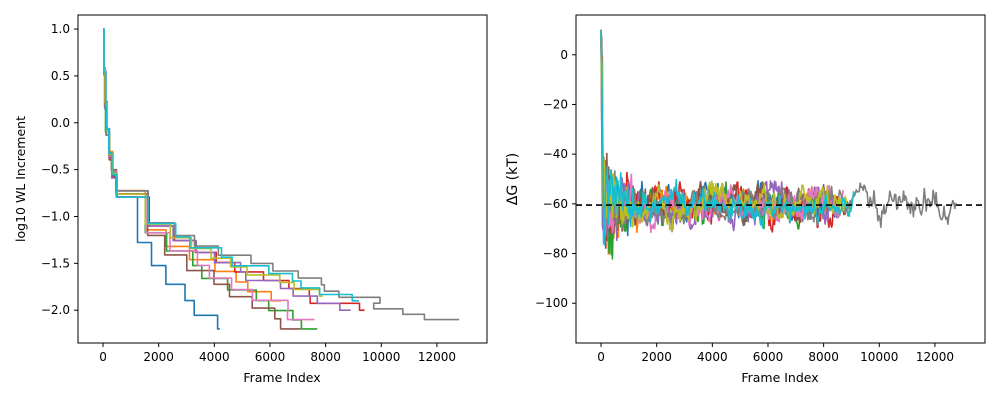 This screenshot has width=1000, height=404. I want to click on delta-g-x-axis-ticks: 0 2000 4000 6000 8000 10000 12000, so click(775, 353).